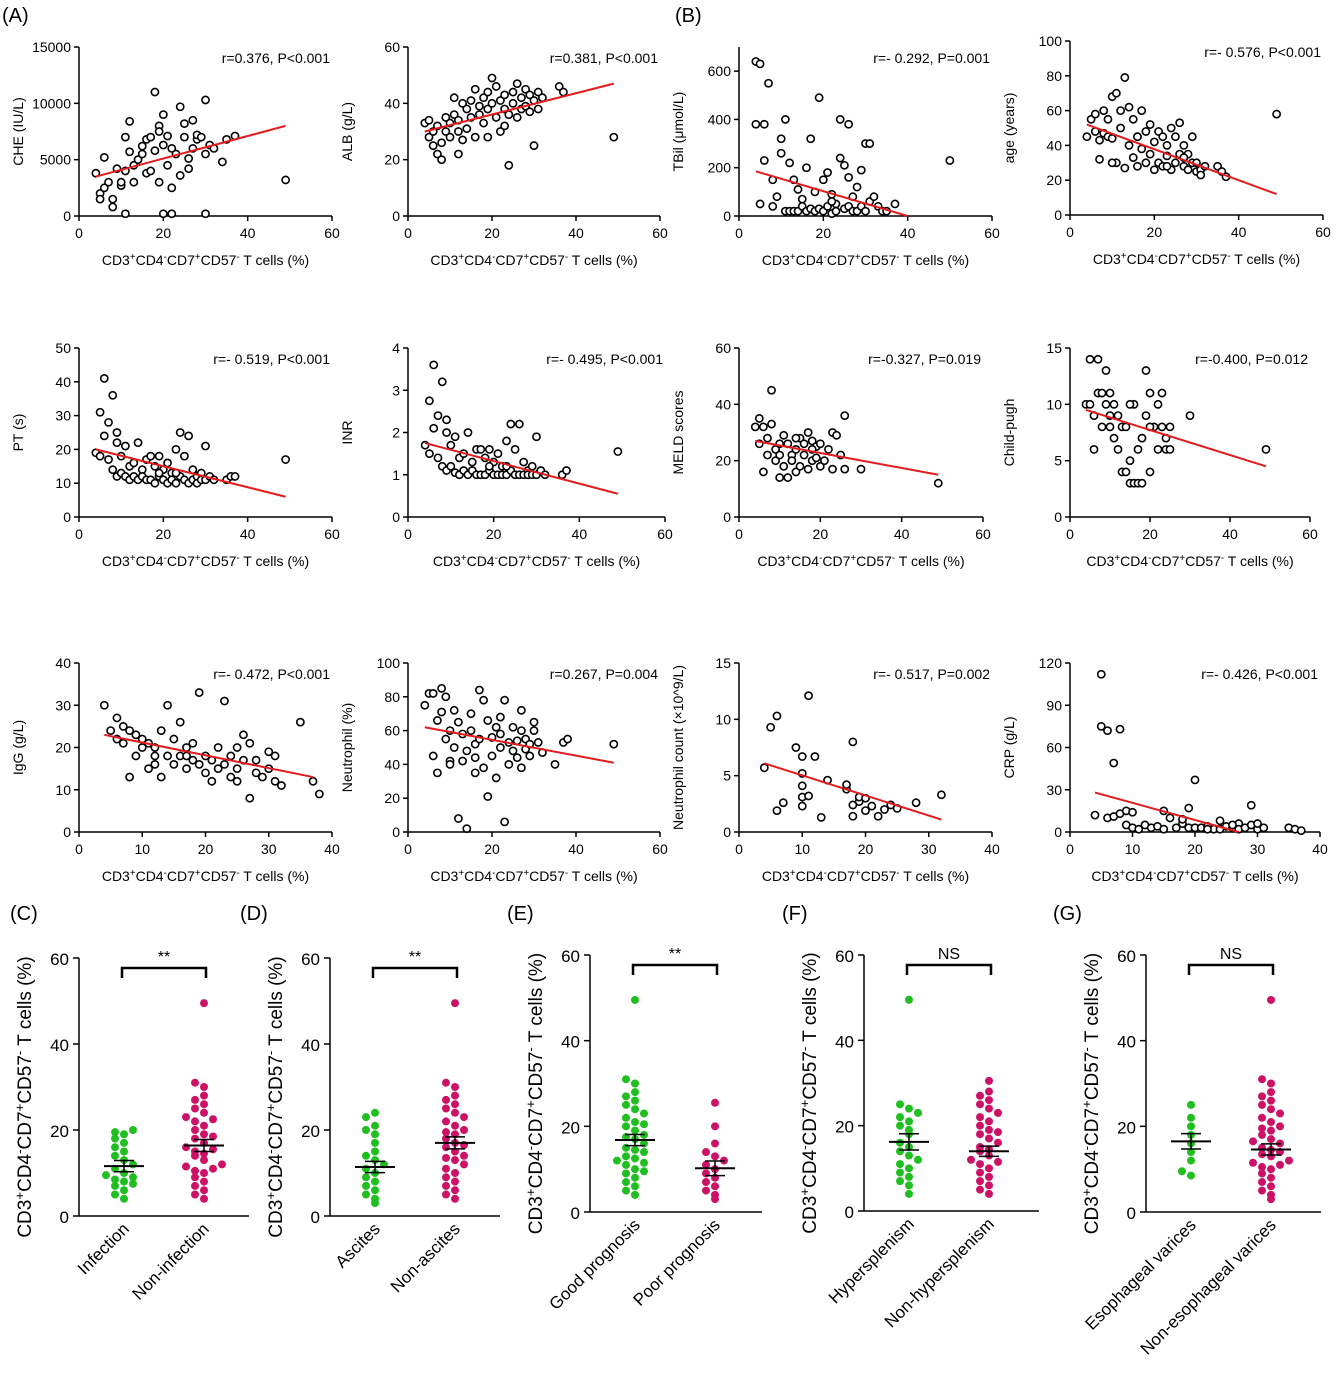  I want to click on x-tick-label: 20, so click(492, 233).